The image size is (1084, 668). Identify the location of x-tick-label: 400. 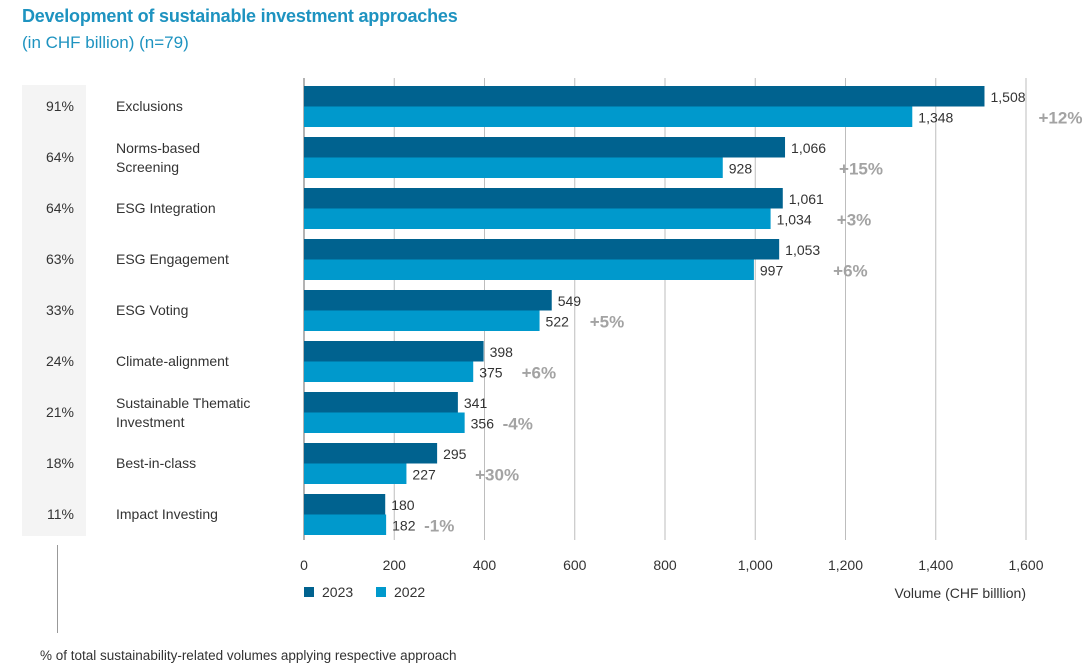
(485, 565).